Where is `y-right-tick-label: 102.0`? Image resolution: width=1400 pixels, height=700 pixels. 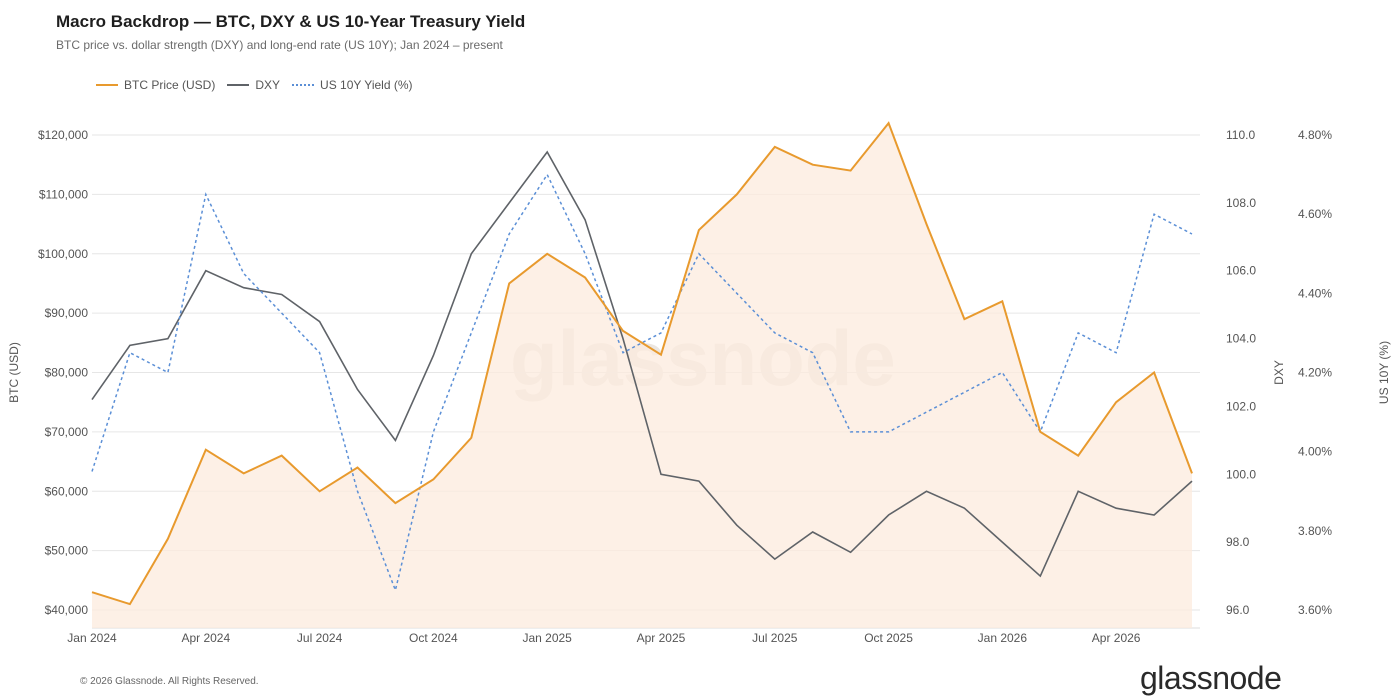
y-right-tick-label: 102.0 is located at coordinates (1241, 406).